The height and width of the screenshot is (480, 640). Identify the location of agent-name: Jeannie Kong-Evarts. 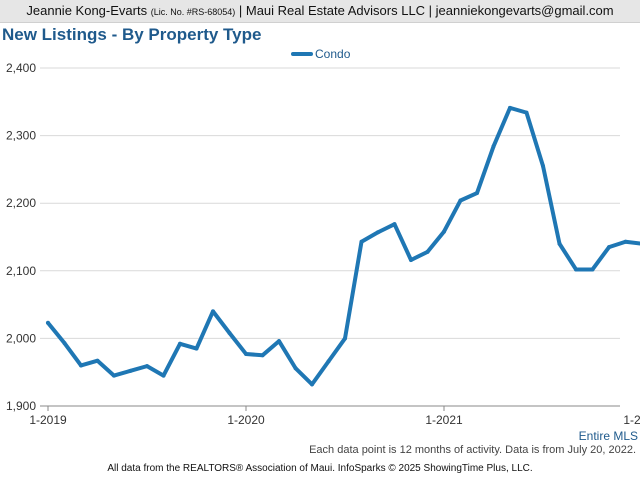
(87, 10).